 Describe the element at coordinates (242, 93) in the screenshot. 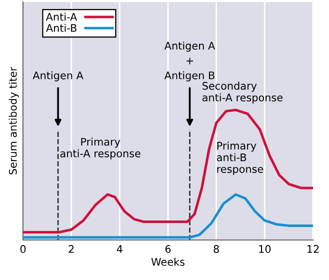

I see `text: Secondary anti-A response` at that location.